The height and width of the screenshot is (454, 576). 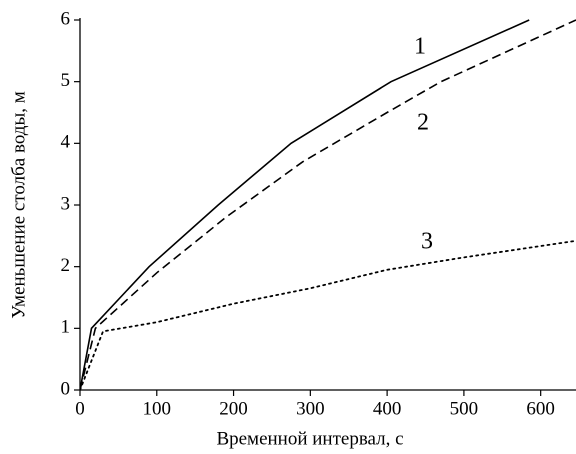 I want to click on series-label: 3, so click(x=427, y=242).